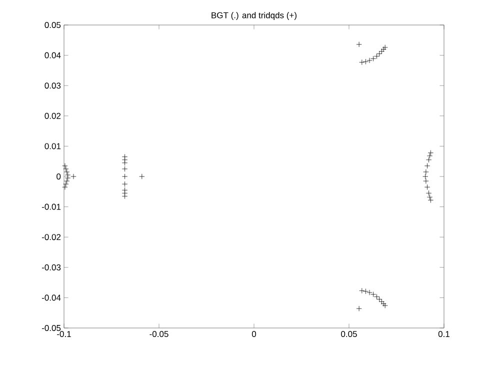 The height and width of the screenshot is (369, 491). What do you see at coordinates (52, 85) in the screenshot?
I see `y-tick-label: 0.03` at bounding box center [52, 85].